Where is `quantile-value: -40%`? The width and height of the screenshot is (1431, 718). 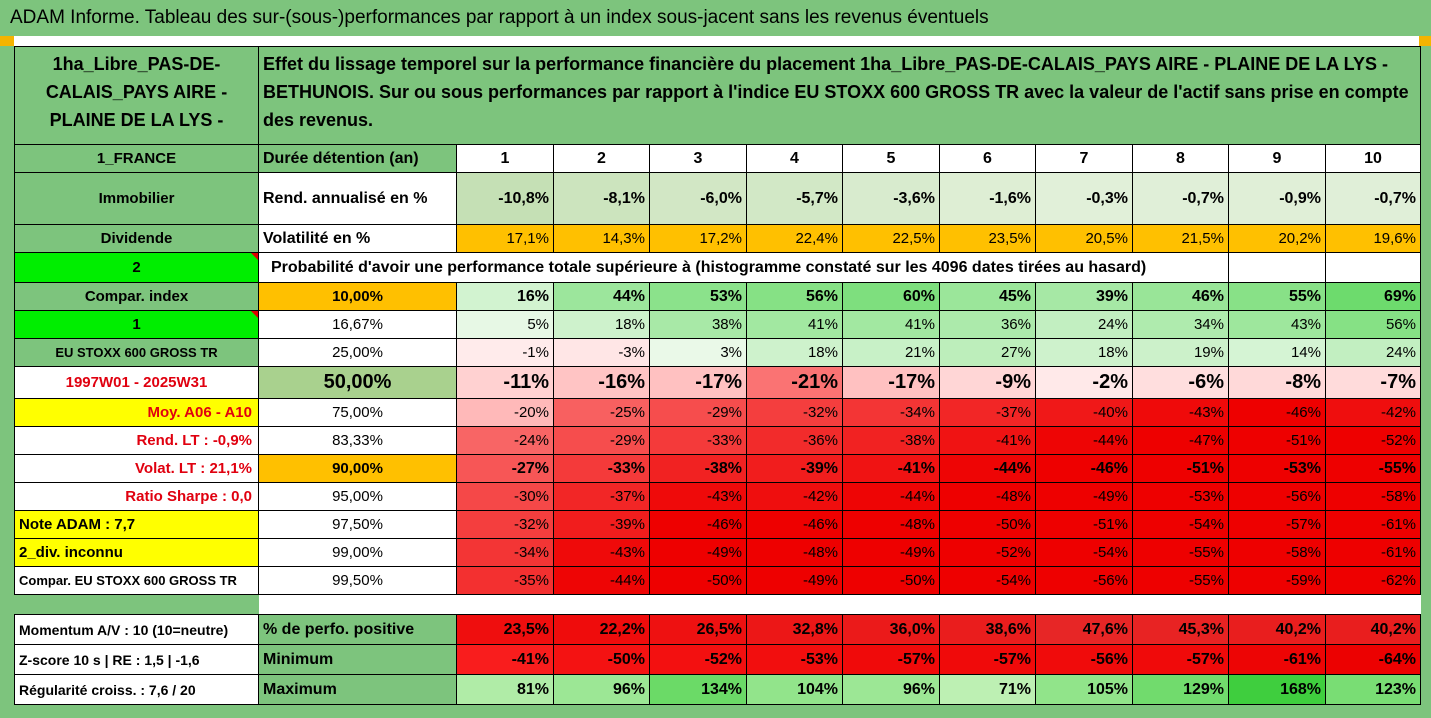
quantile-value: -40% is located at coordinates (1084, 412).